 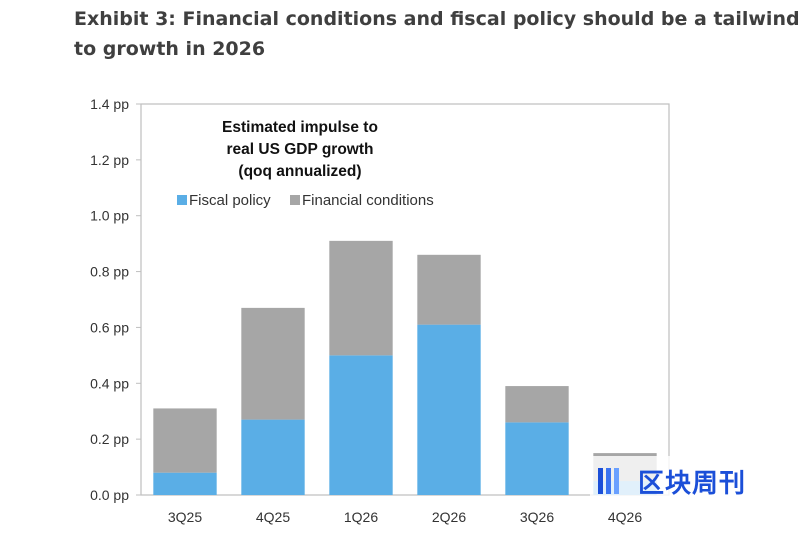 What do you see at coordinates (361, 298) in the screenshot?
I see `bar-financial-1q26` at bounding box center [361, 298].